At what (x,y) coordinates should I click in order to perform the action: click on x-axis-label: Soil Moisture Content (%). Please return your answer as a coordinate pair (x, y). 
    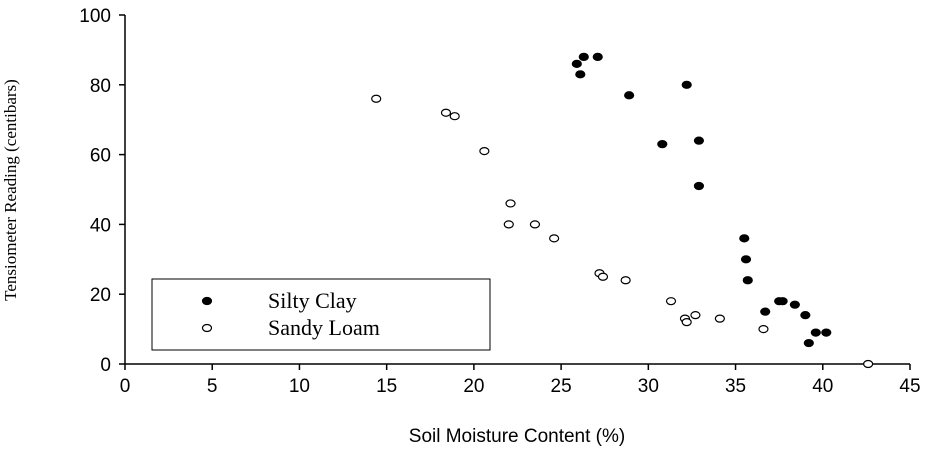
    Looking at the image, I should click on (517, 436).